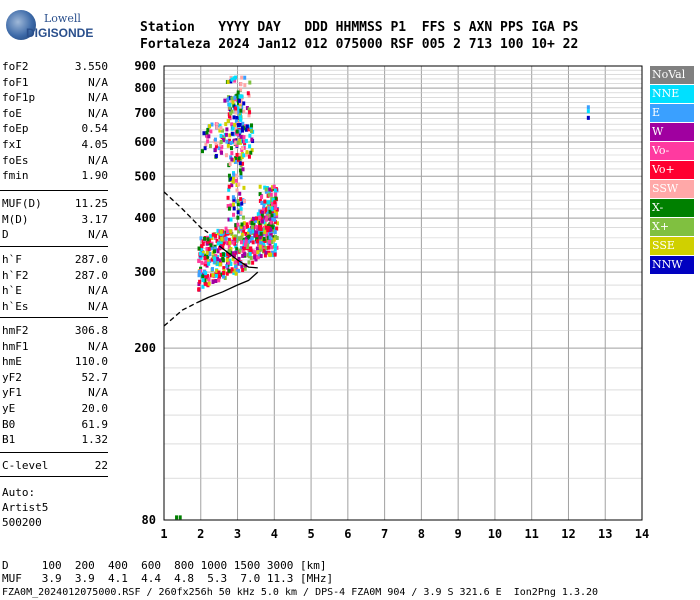 The height and width of the screenshot is (600, 700). Describe the element at coordinates (55, 83) in the screenshot. I see `param-row: foF1 N/A` at that location.